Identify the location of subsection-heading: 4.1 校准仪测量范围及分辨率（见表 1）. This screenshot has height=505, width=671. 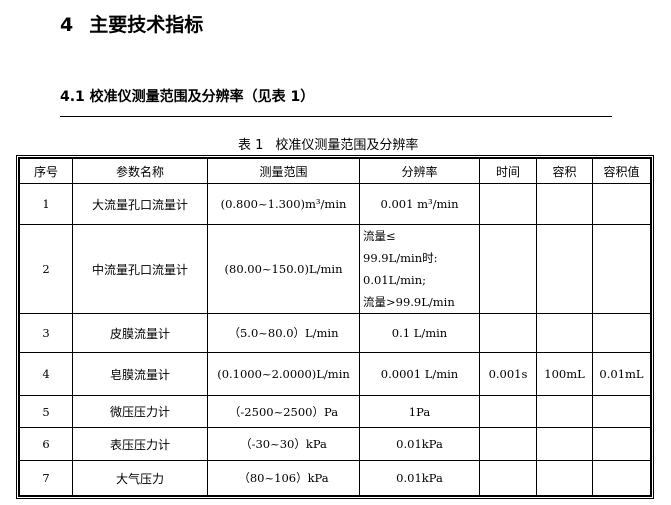
(187, 97).